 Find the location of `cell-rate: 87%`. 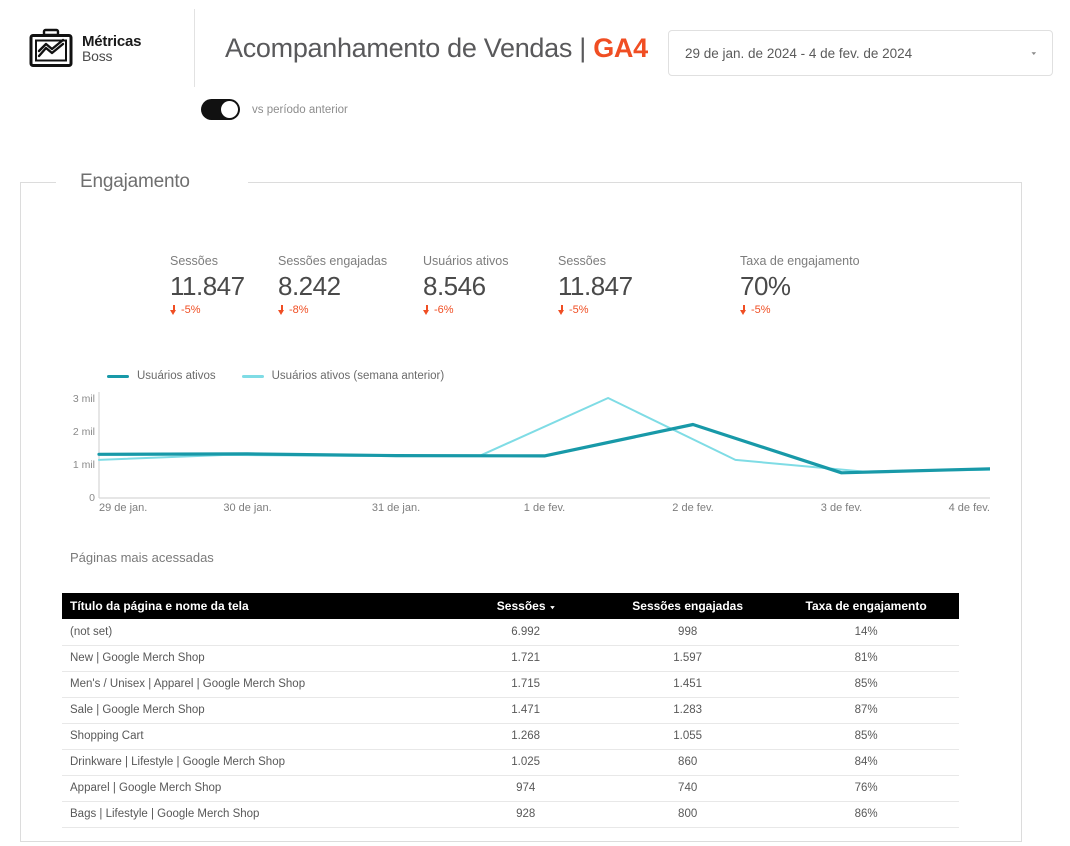

cell-rate: 87% is located at coordinates (866, 710).